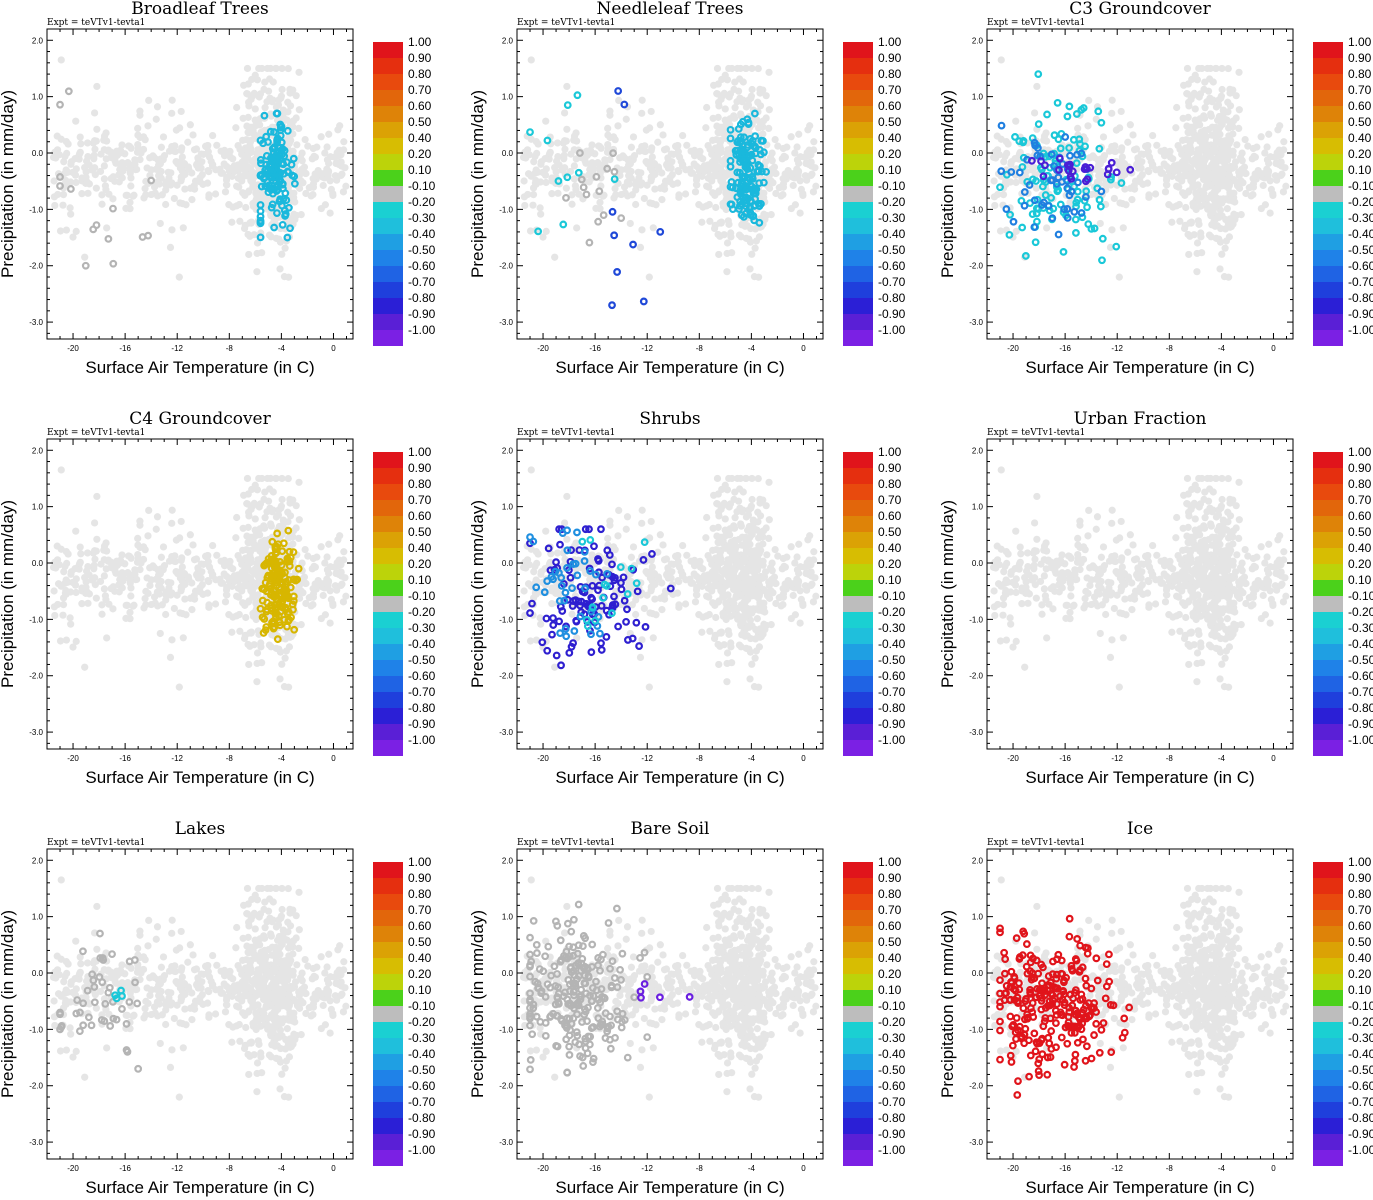 The image size is (1373, 1200). What do you see at coordinates (890, 138) in the screenshot?
I see `colorbar-label: 0.40` at bounding box center [890, 138].